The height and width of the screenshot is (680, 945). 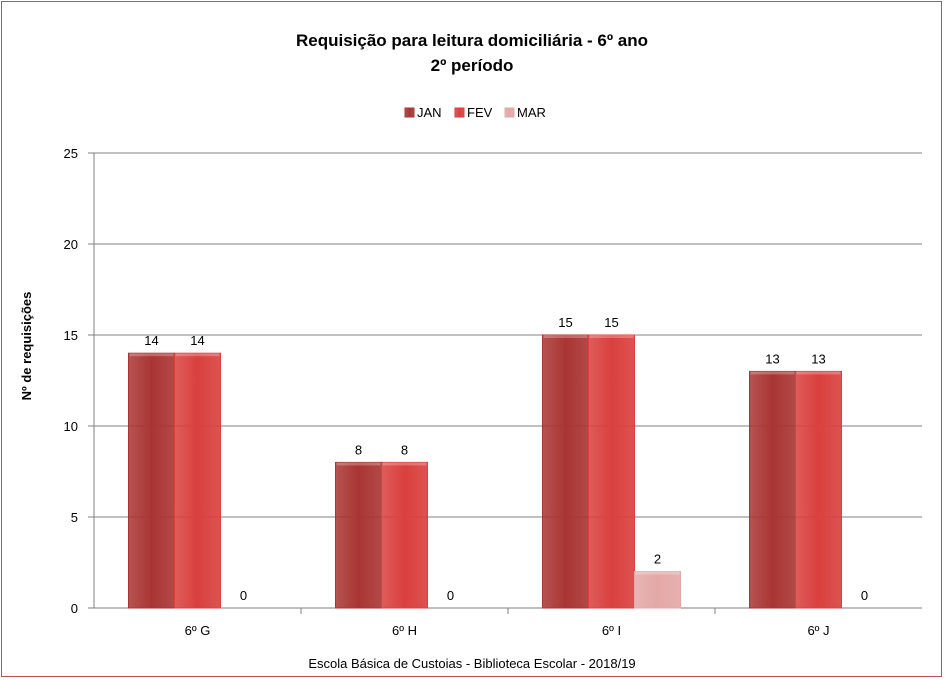 I want to click on y-tick-label: 0, so click(x=74, y=608).